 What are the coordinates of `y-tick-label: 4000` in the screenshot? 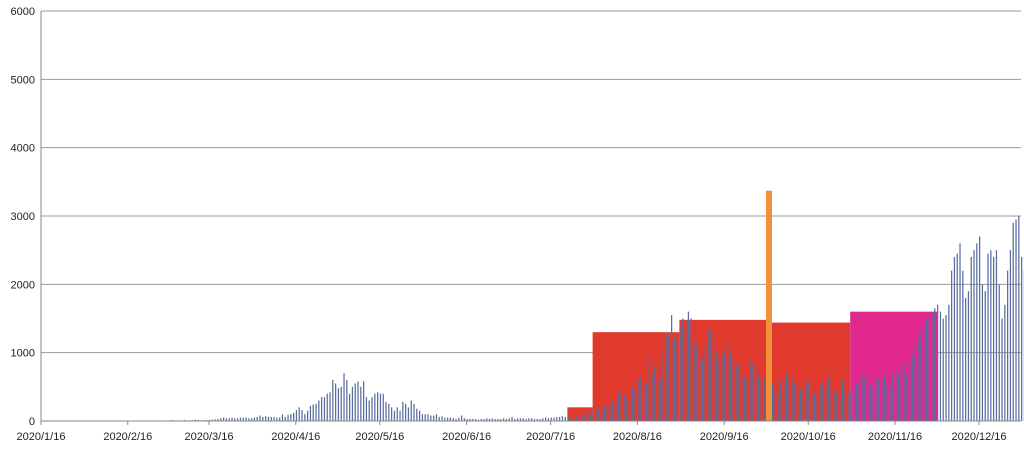 It's located at (23, 149).